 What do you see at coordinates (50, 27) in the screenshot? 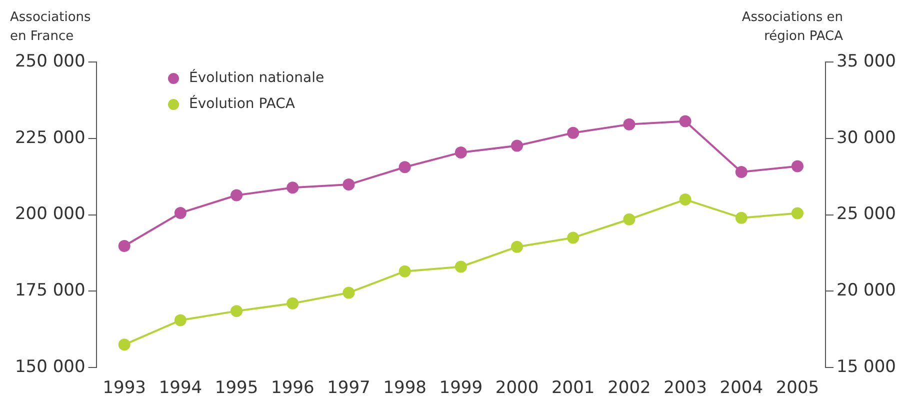
I see `y-axis-title: Associations en France` at bounding box center [50, 27].